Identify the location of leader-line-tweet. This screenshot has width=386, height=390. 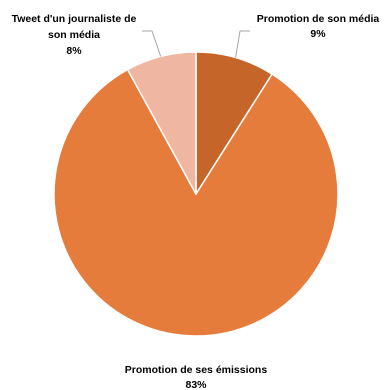
(152, 43).